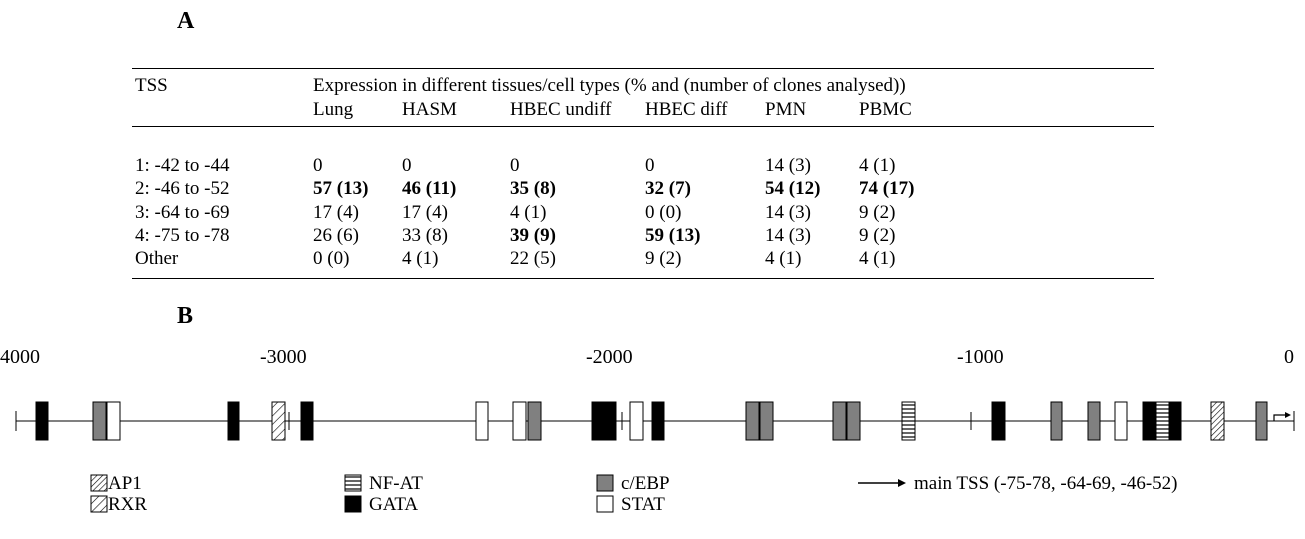  I want to click on legend-label: GATA, so click(393, 504).